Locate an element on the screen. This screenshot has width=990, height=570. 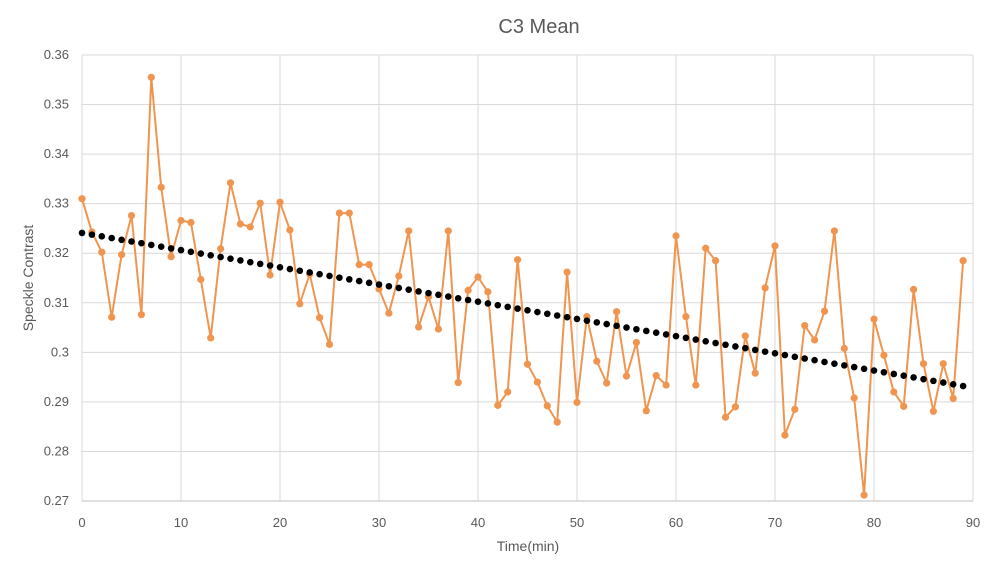
x-tick-label: 70 is located at coordinates (775, 522).